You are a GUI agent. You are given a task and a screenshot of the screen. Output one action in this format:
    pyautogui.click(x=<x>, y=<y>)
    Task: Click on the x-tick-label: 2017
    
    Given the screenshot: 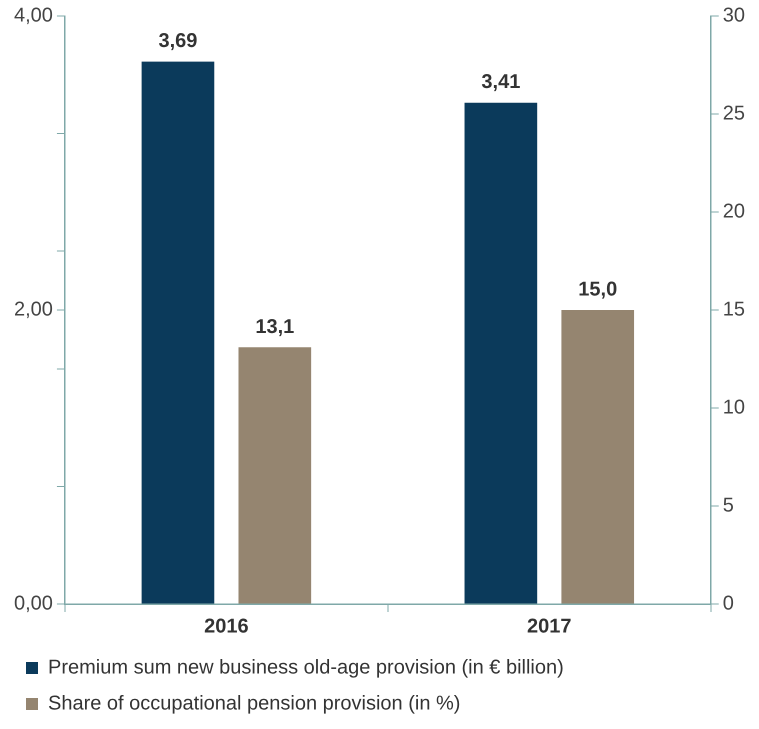 What is the action you would take?
    pyautogui.click(x=549, y=627)
    